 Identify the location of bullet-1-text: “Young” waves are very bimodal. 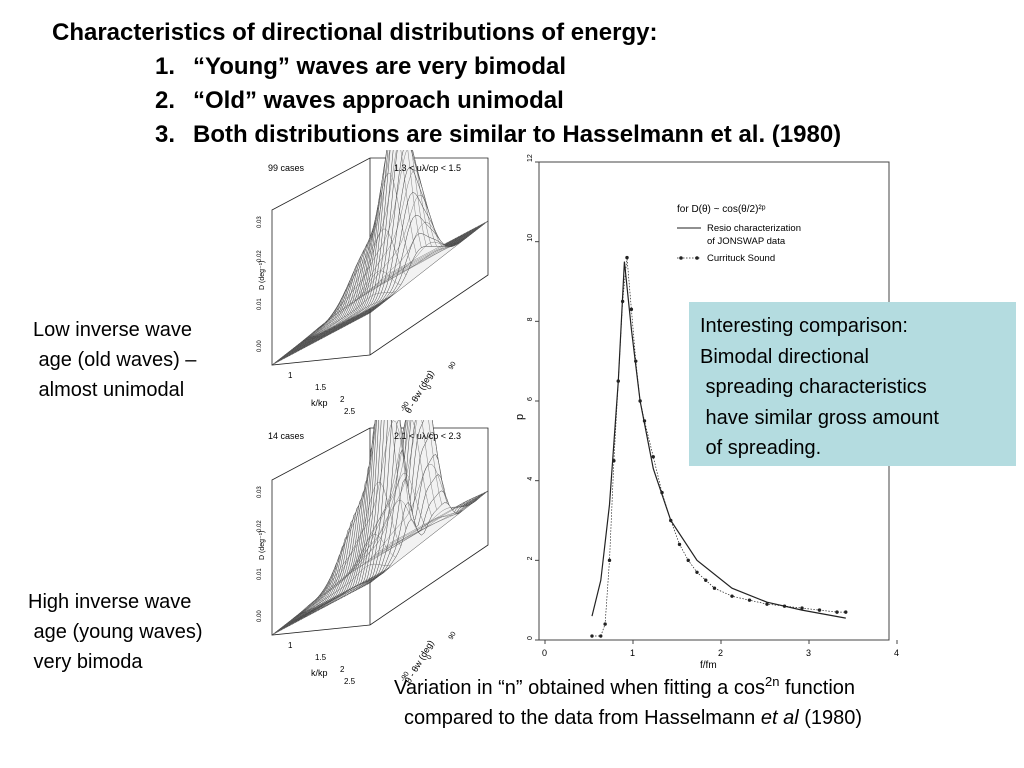
(380, 66).